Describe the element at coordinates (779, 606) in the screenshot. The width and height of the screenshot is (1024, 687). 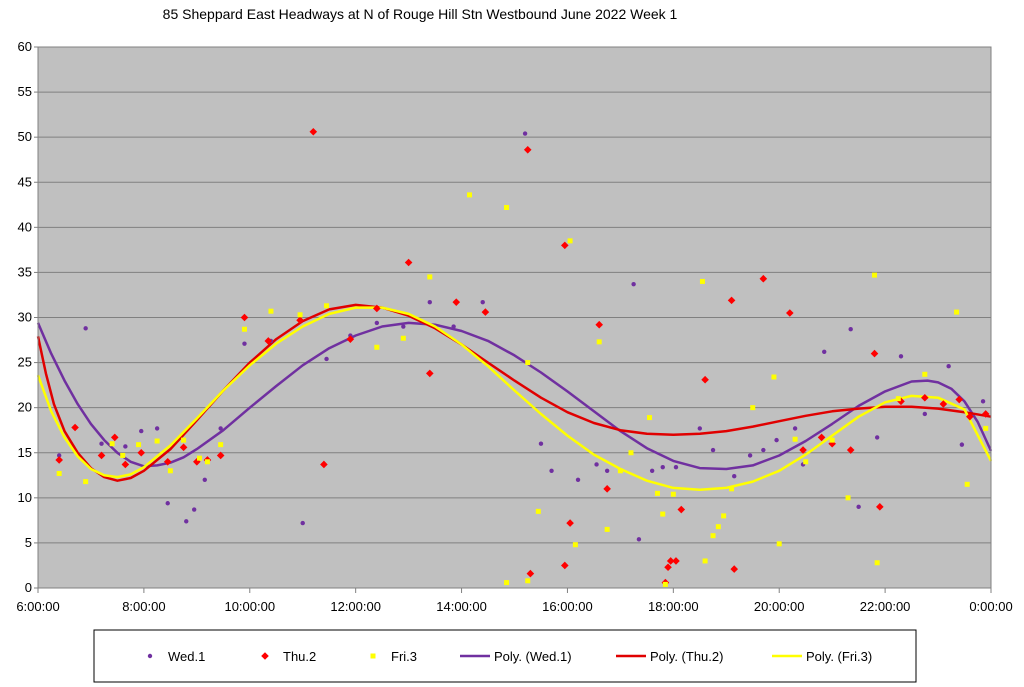
I see `x-tick-label: 20:00:00` at that location.